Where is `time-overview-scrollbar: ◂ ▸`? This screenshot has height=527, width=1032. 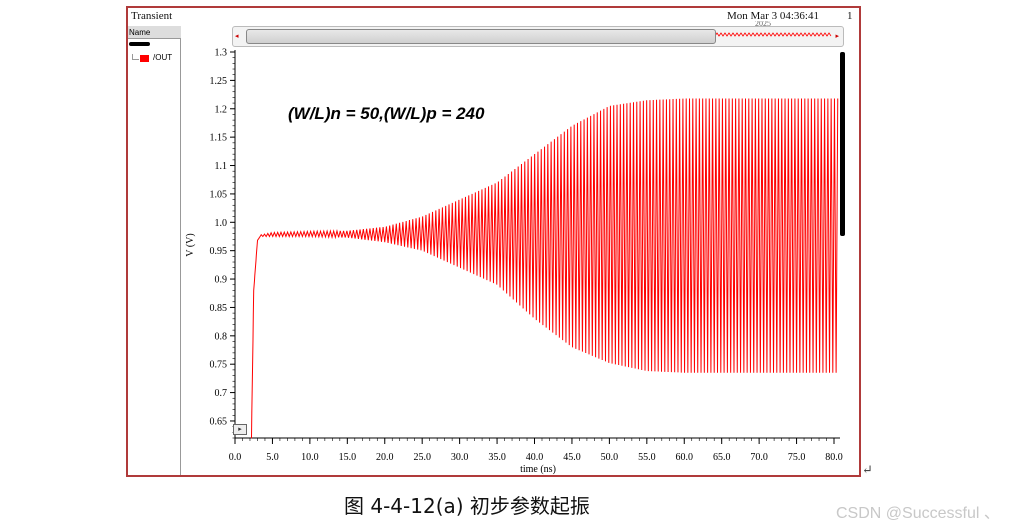
time-overview-scrollbar: ◂ ▸ is located at coordinates (538, 36).